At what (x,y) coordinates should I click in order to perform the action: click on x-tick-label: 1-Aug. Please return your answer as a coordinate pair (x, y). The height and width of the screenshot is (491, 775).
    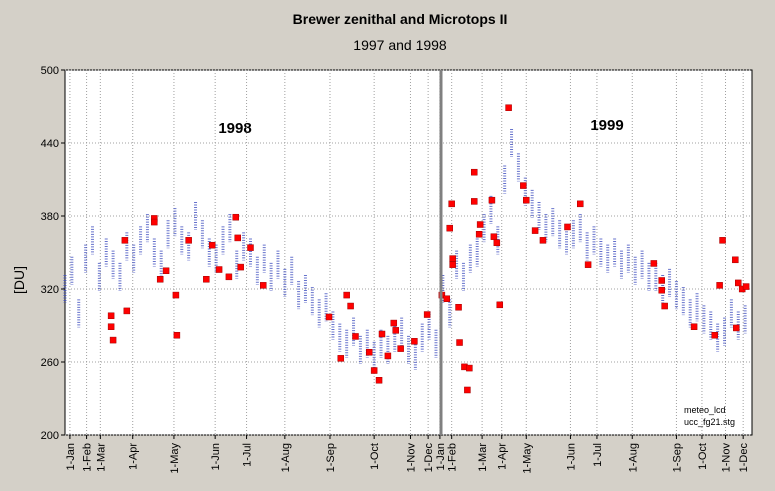
    Looking at the image, I should click on (633, 457).